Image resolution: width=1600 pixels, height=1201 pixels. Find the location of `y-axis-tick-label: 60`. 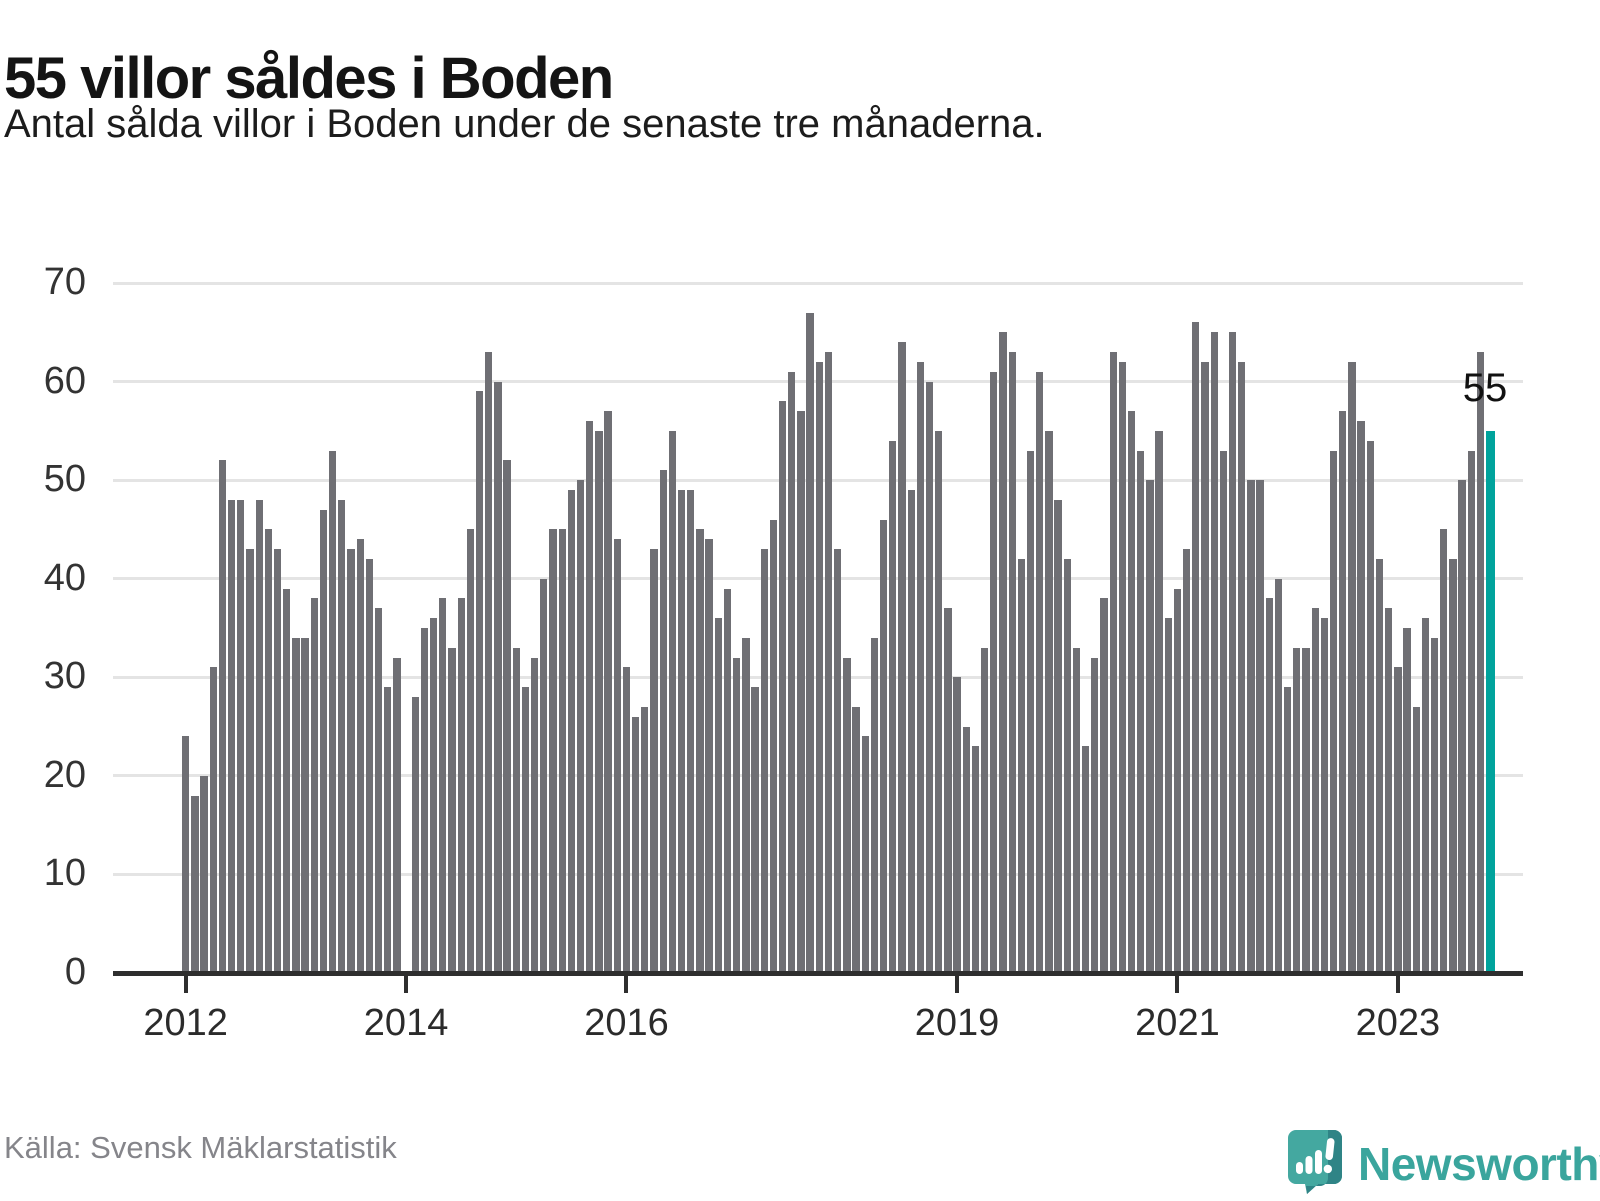

y-axis-tick-label: 60 is located at coordinates (64, 380).